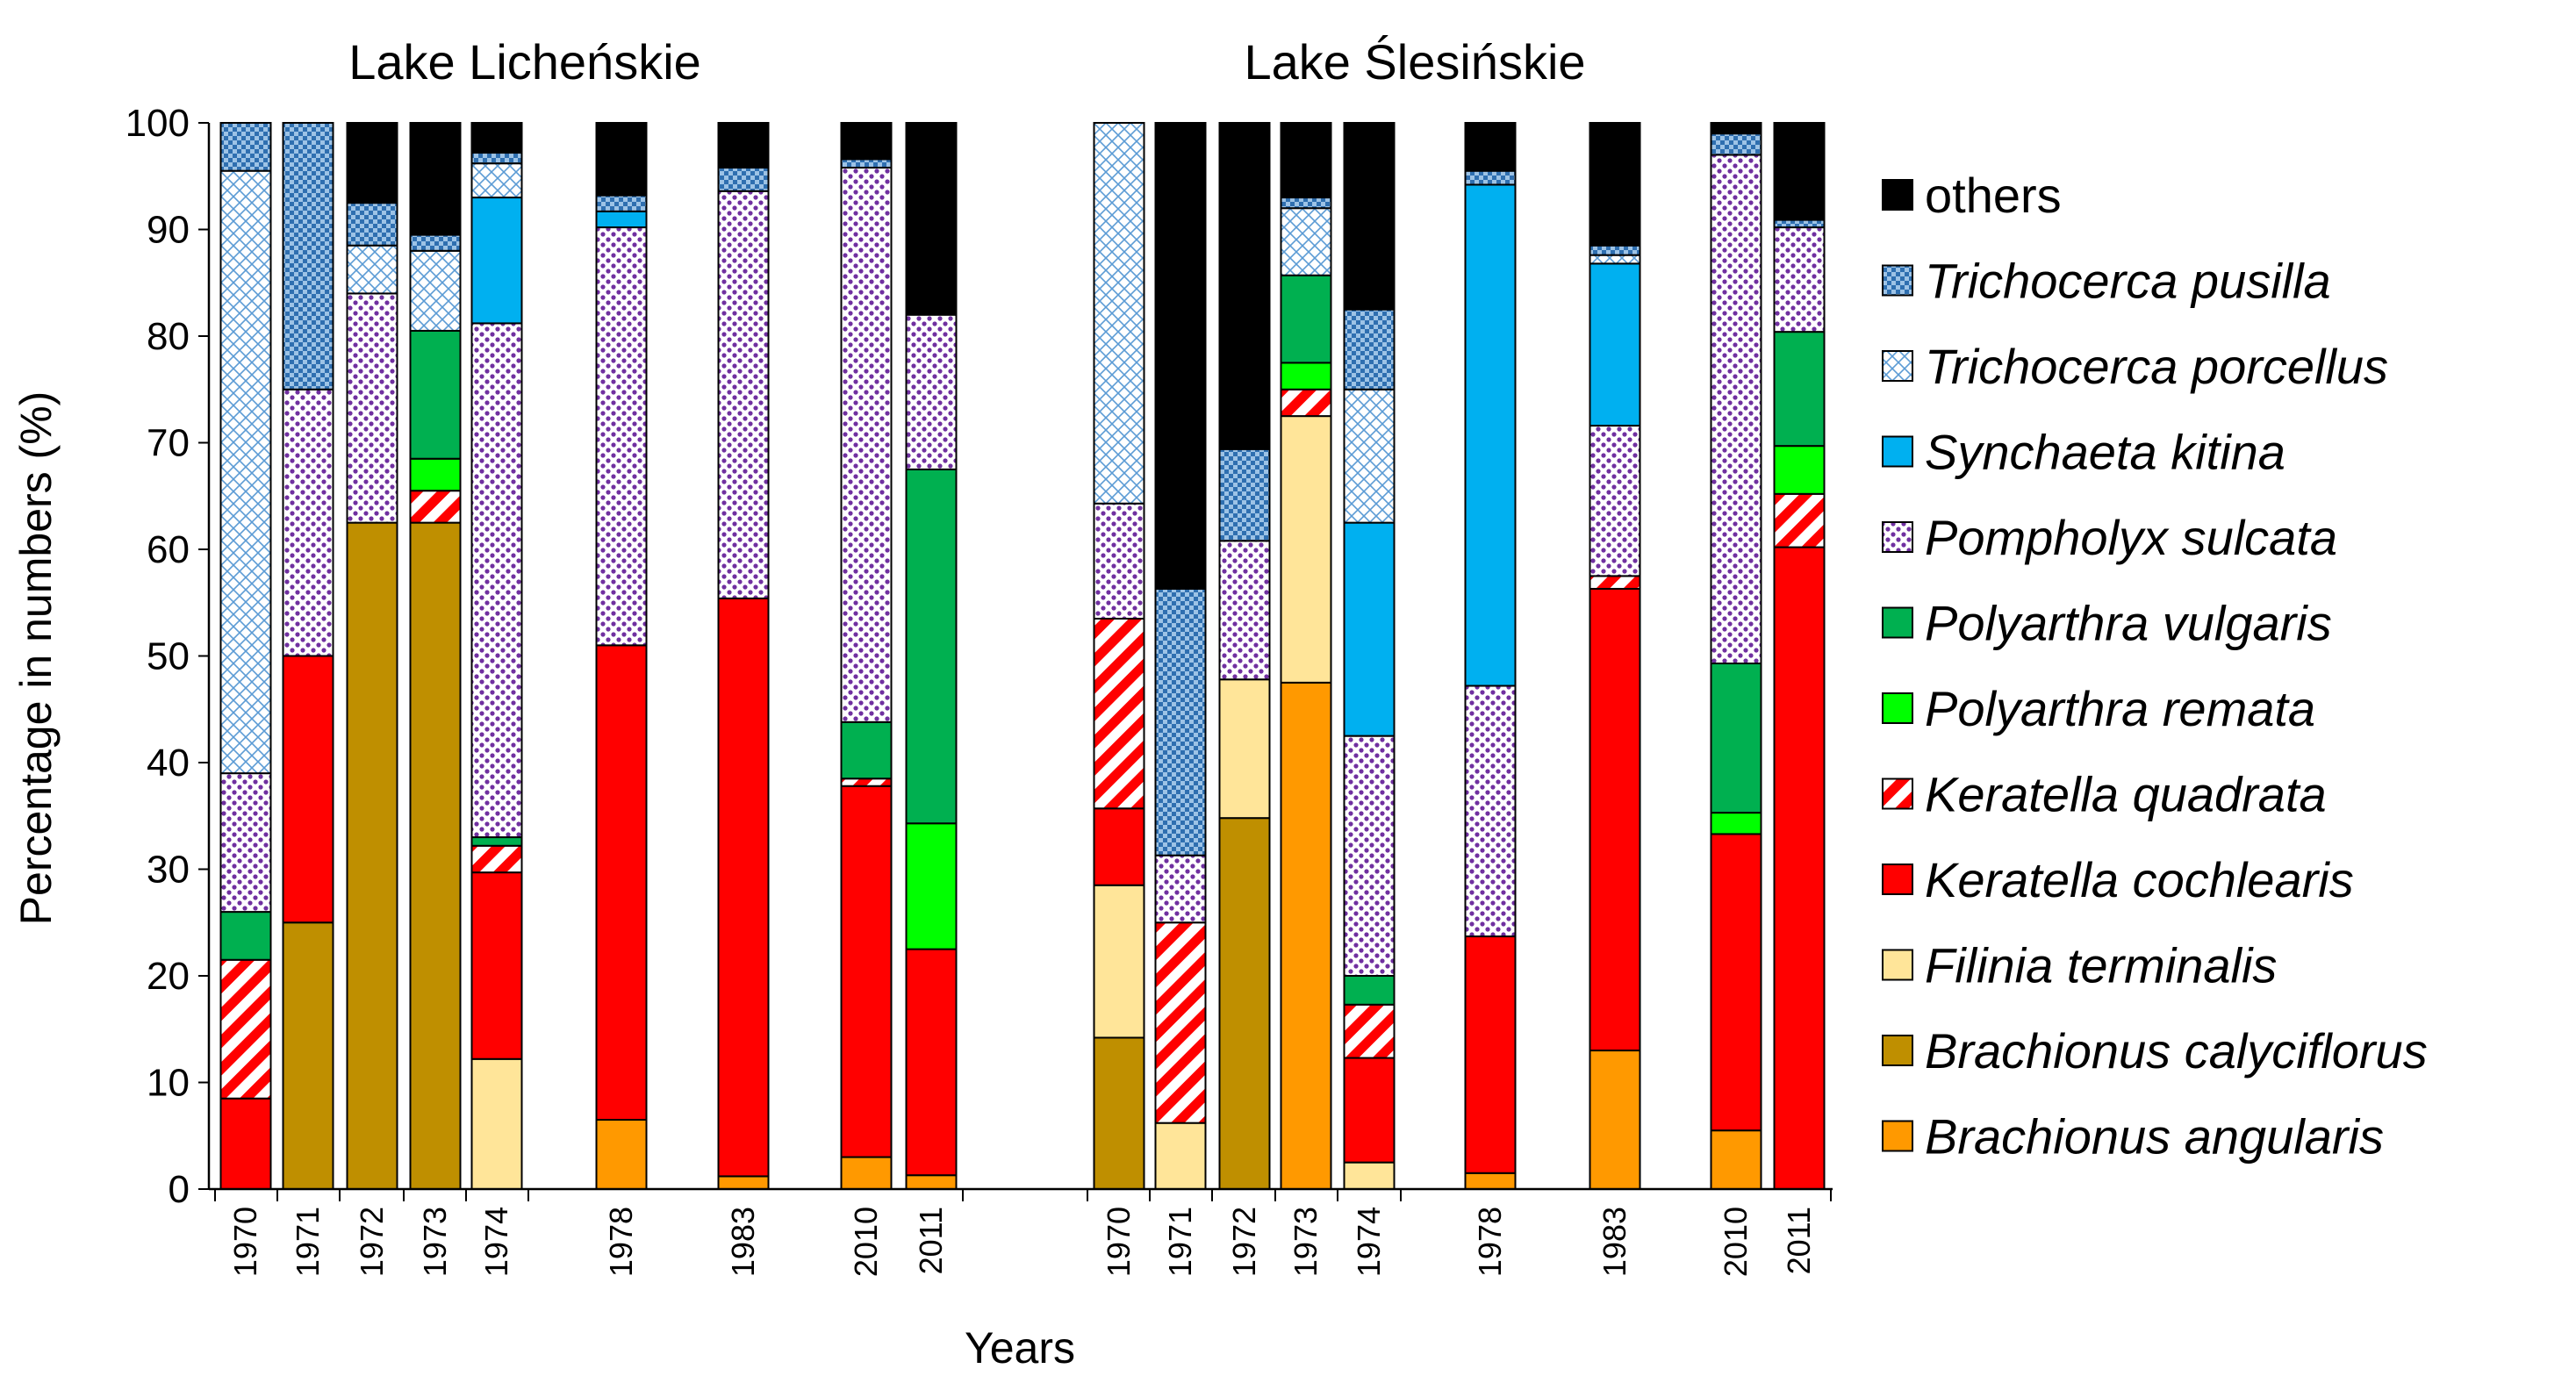  What do you see at coordinates (743, 1242) in the screenshot?
I see `x-tick-label: 1983` at bounding box center [743, 1242].